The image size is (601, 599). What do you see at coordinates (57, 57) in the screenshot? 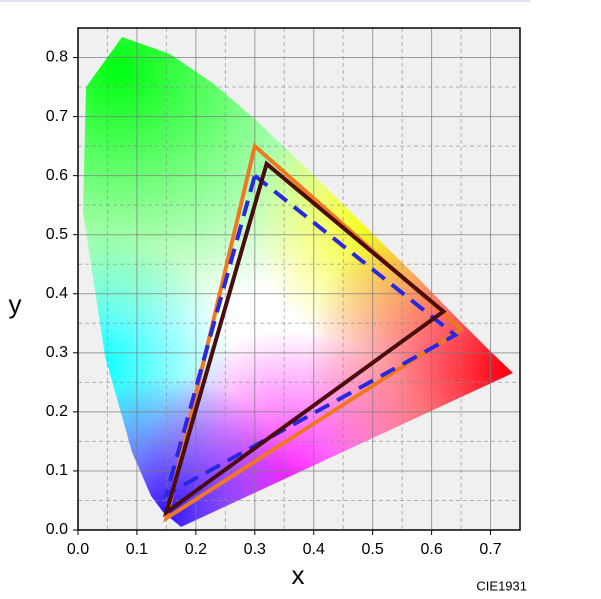
I see `y-tick-label: 0.8` at bounding box center [57, 57].